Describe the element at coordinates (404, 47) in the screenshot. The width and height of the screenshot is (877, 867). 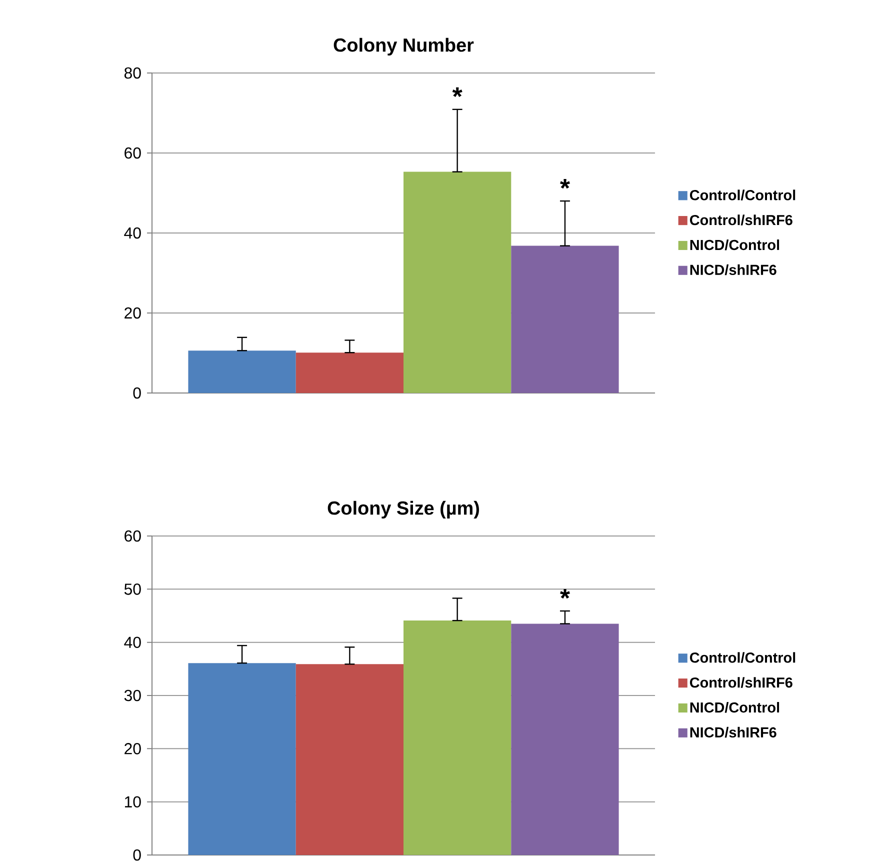
I see `chart-title: Colony Number` at that location.